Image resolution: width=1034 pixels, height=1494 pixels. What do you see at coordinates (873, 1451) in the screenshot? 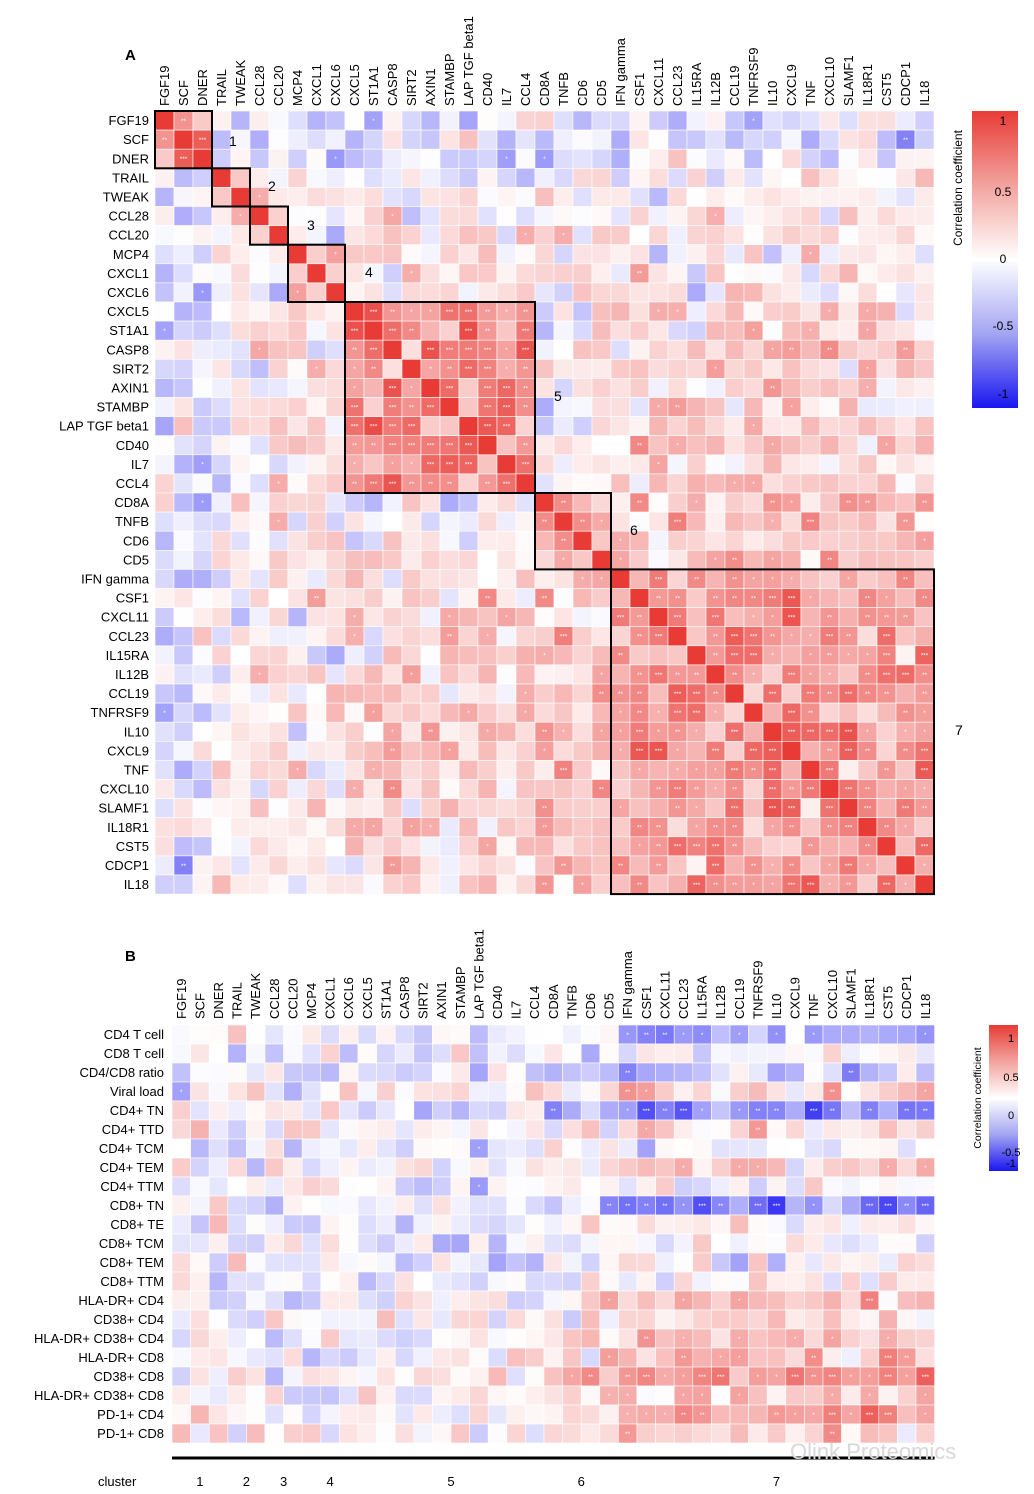
I see `watermark: Olink Proteomics` at bounding box center [873, 1451].